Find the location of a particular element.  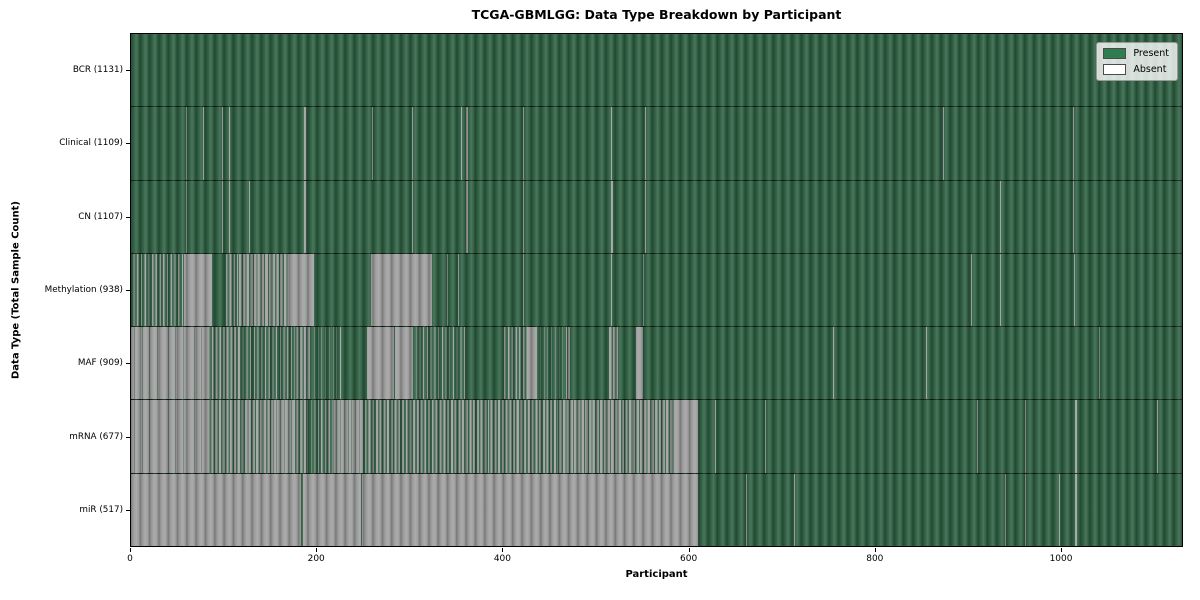

legend-item-present: Present is located at coordinates (1136, 53).